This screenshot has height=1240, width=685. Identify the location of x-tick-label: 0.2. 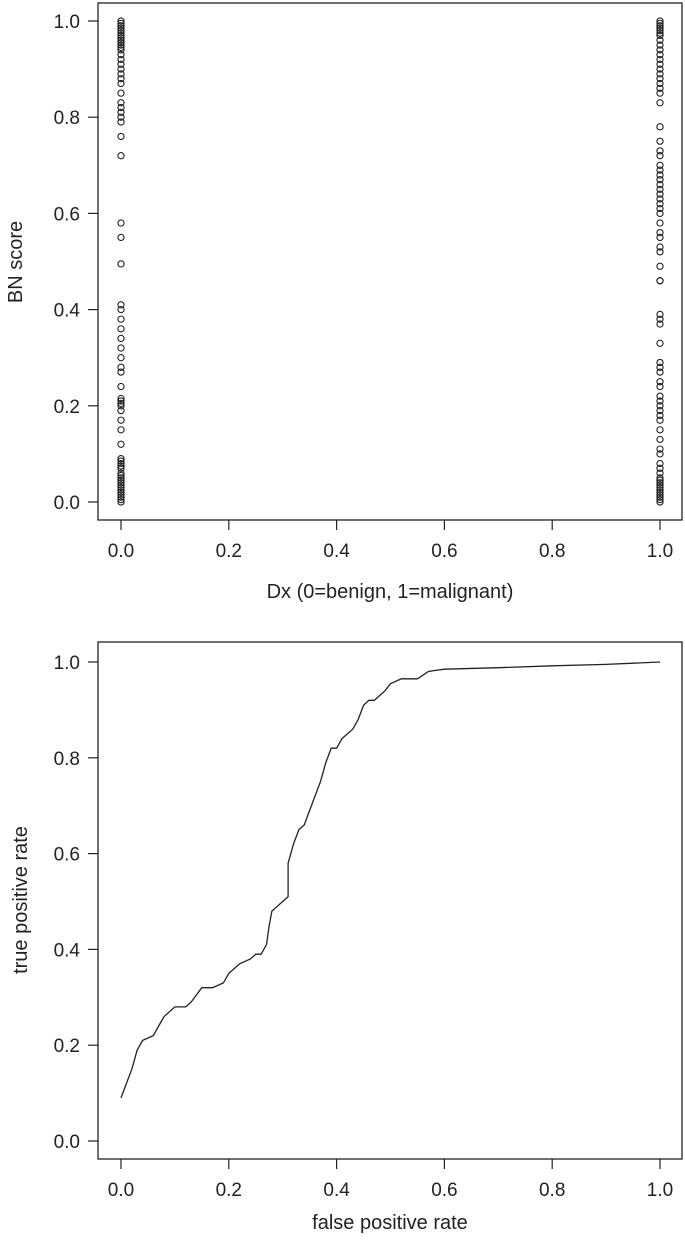
(229, 1190).